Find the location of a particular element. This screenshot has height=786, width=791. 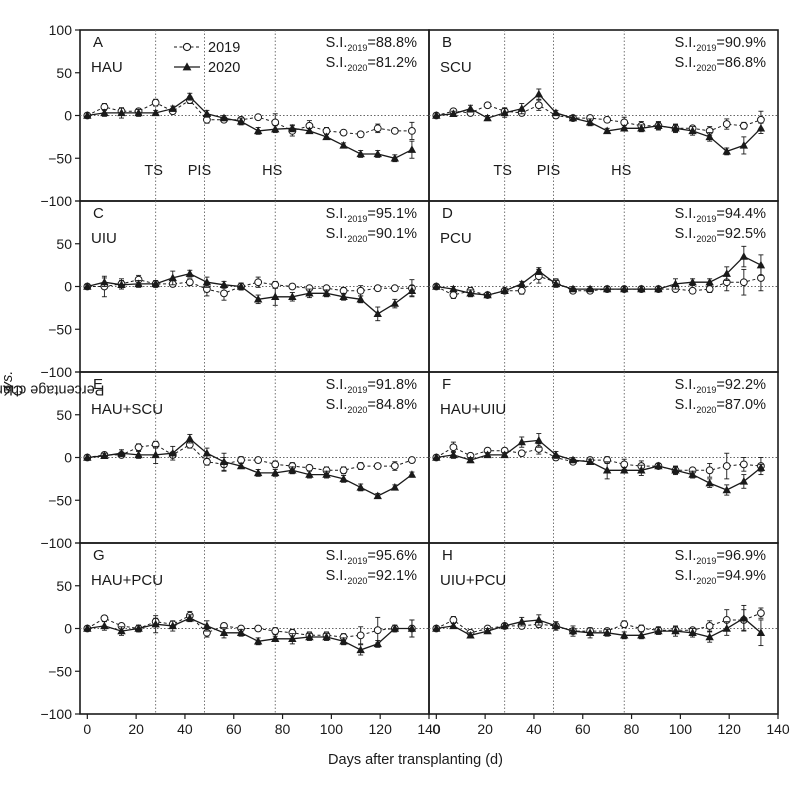

si-2019: S.I.2019=91.8% is located at coordinates (371, 386).